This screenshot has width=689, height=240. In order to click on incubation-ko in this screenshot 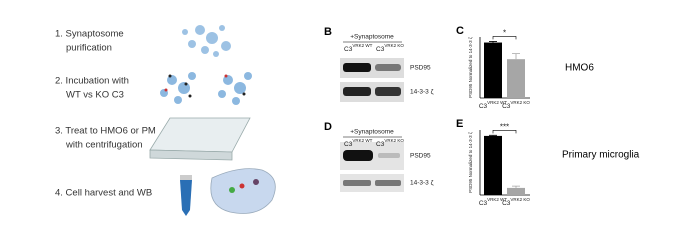, I will do `click(235, 88)`.